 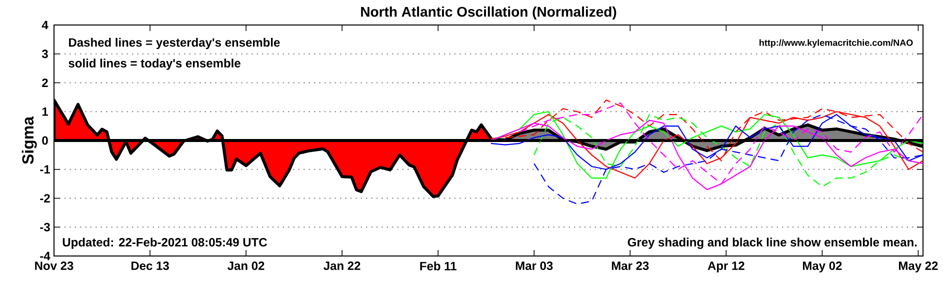 I want to click on x-tick-label: Feb 11, so click(x=438, y=266).